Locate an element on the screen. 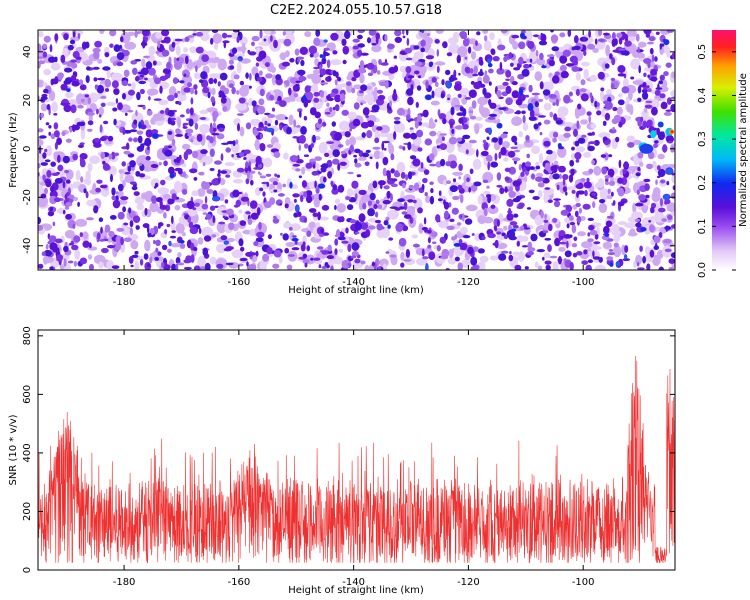  heatmap-y-axis-label: Frequency (Hz) is located at coordinates (13, 150).